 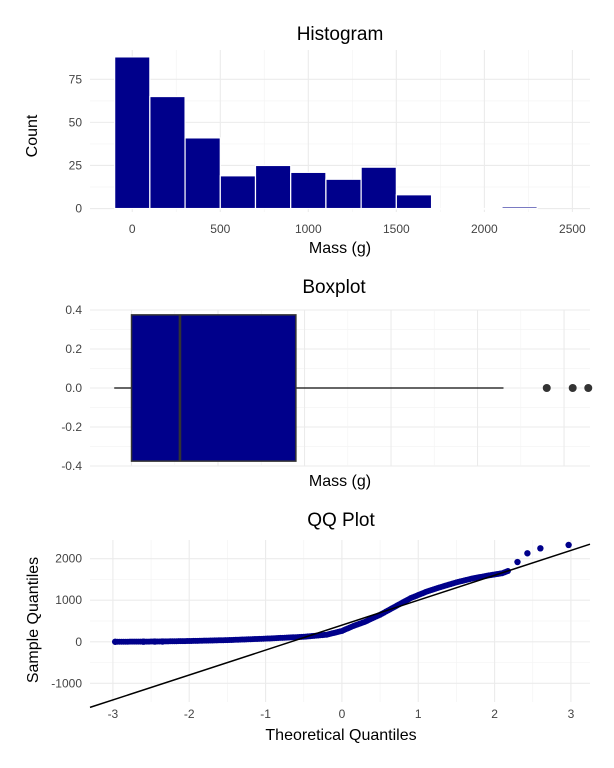 I want to click on histogram-y-tick-label: 50, so click(x=76, y=122).